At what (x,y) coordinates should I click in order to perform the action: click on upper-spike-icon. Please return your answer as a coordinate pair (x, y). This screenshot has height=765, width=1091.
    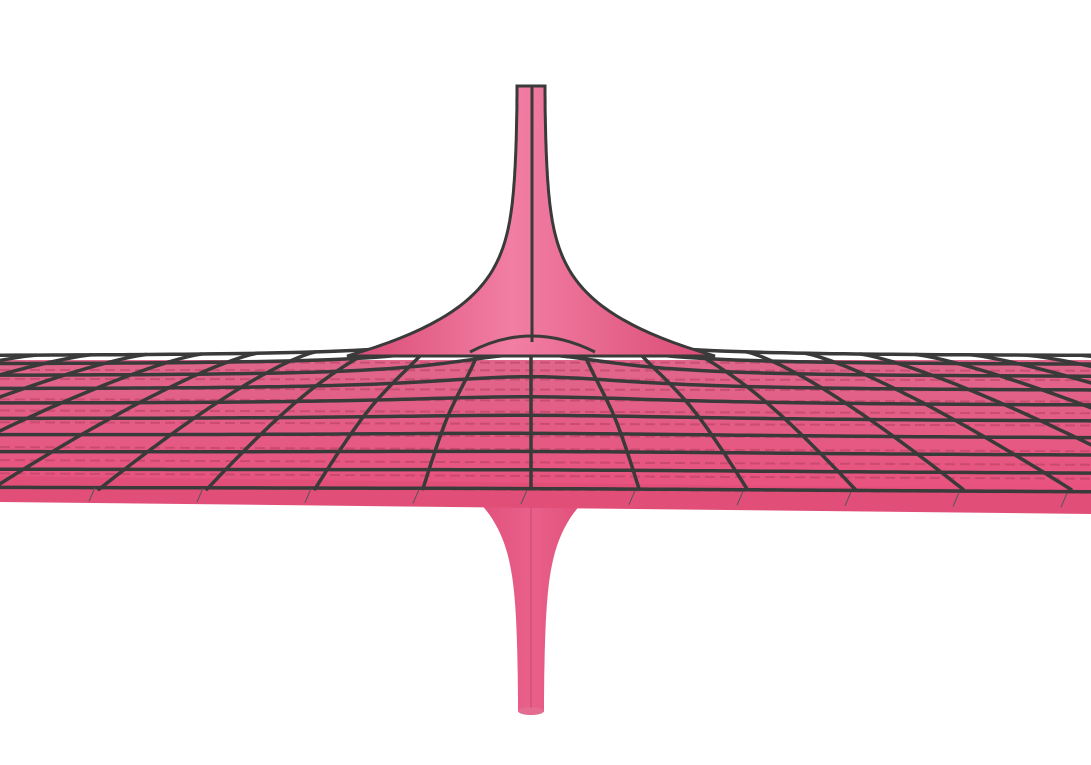
    Looking at the image, I should click on (531, 221).